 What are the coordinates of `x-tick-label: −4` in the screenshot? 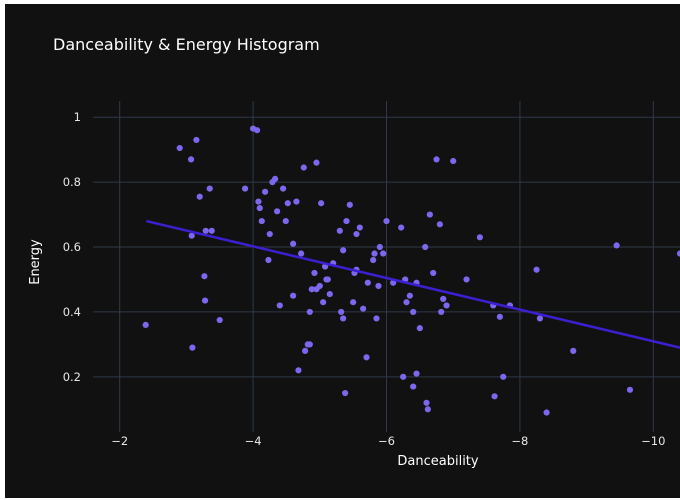 It's located at (253, 441).